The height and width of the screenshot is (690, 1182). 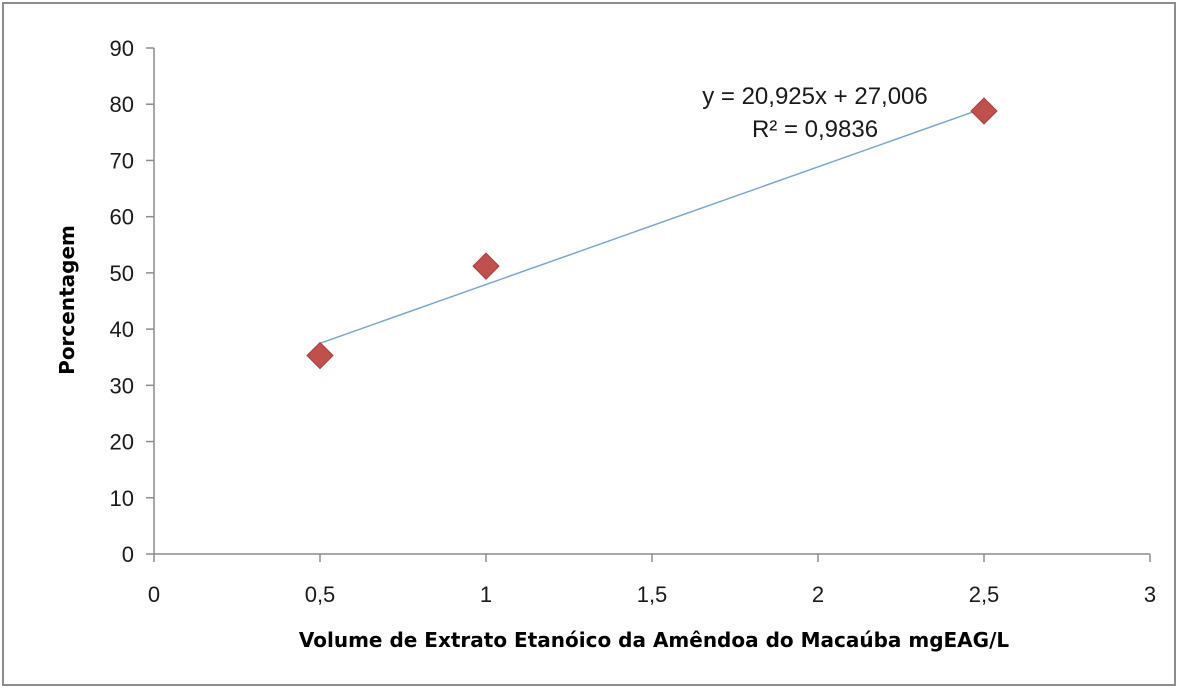 What do you see at coordinates (815, 129) in the screenshot?
I see `trendline-r2-label: R² = 0,9836` at bounding box center [815, 129].